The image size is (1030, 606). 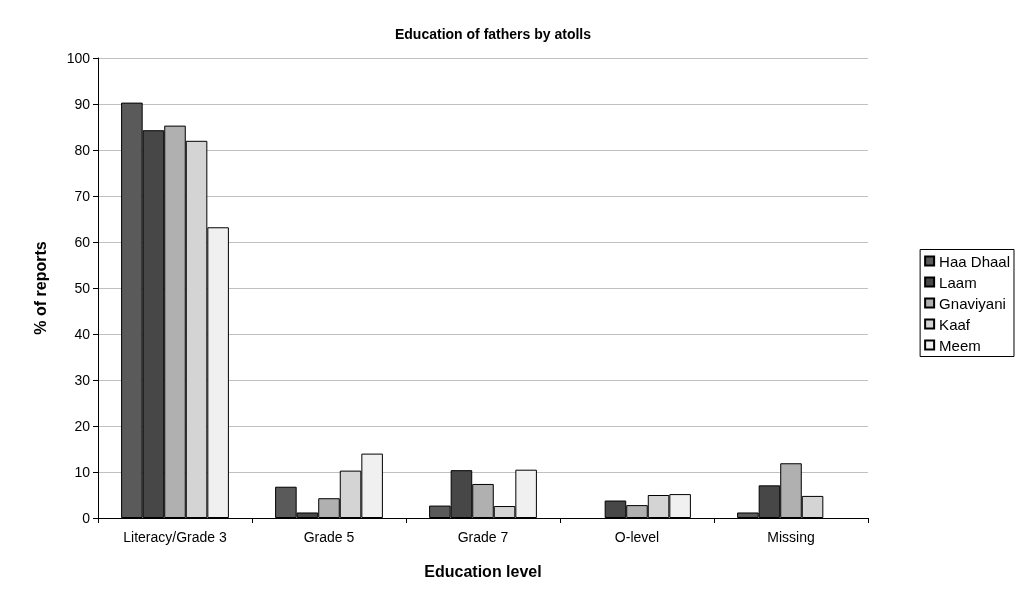 I want to click on y-tick-label: 0, so click(x=86, y=518).